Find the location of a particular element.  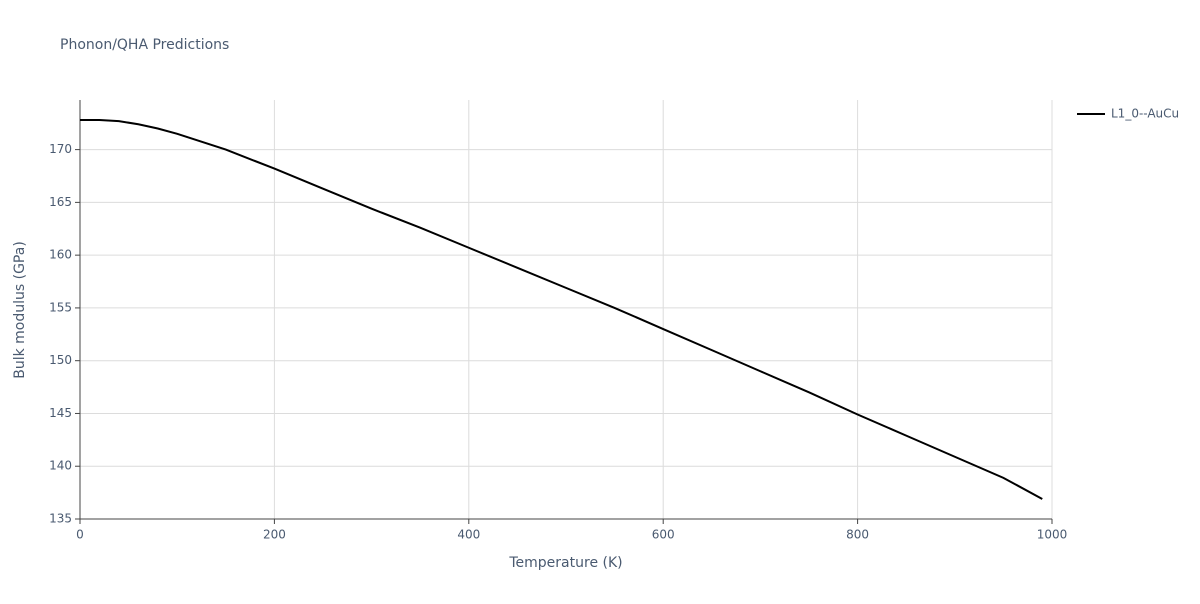

y-tick-label: 160 is located at coordinates (60, 255).